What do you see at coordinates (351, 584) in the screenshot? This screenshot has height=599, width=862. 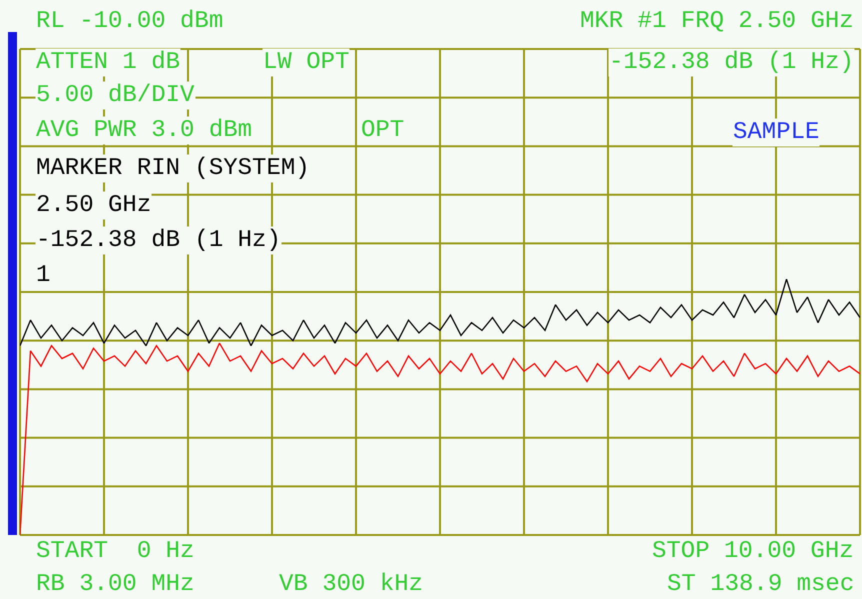 I see `text: VB 300 kHz` at bounding box center [351, 584].